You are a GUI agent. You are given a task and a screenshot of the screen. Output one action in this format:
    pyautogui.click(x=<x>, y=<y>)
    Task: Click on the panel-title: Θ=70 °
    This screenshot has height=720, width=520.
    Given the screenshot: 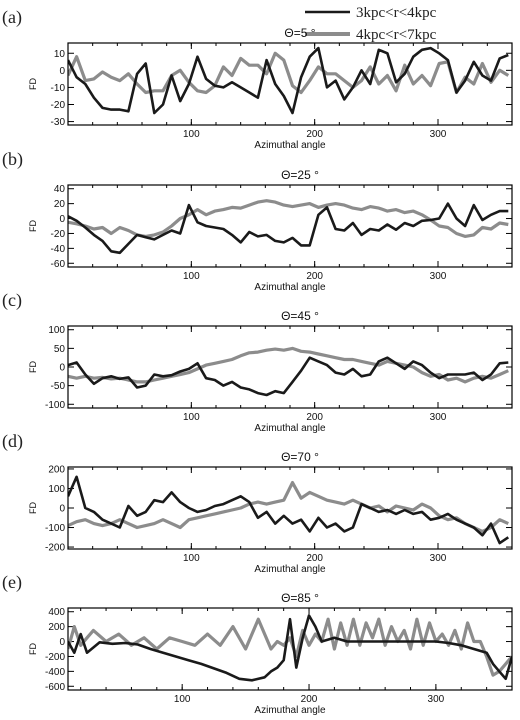 What is the action you would take?
    pyautogui.click(x=300, y=457)
    